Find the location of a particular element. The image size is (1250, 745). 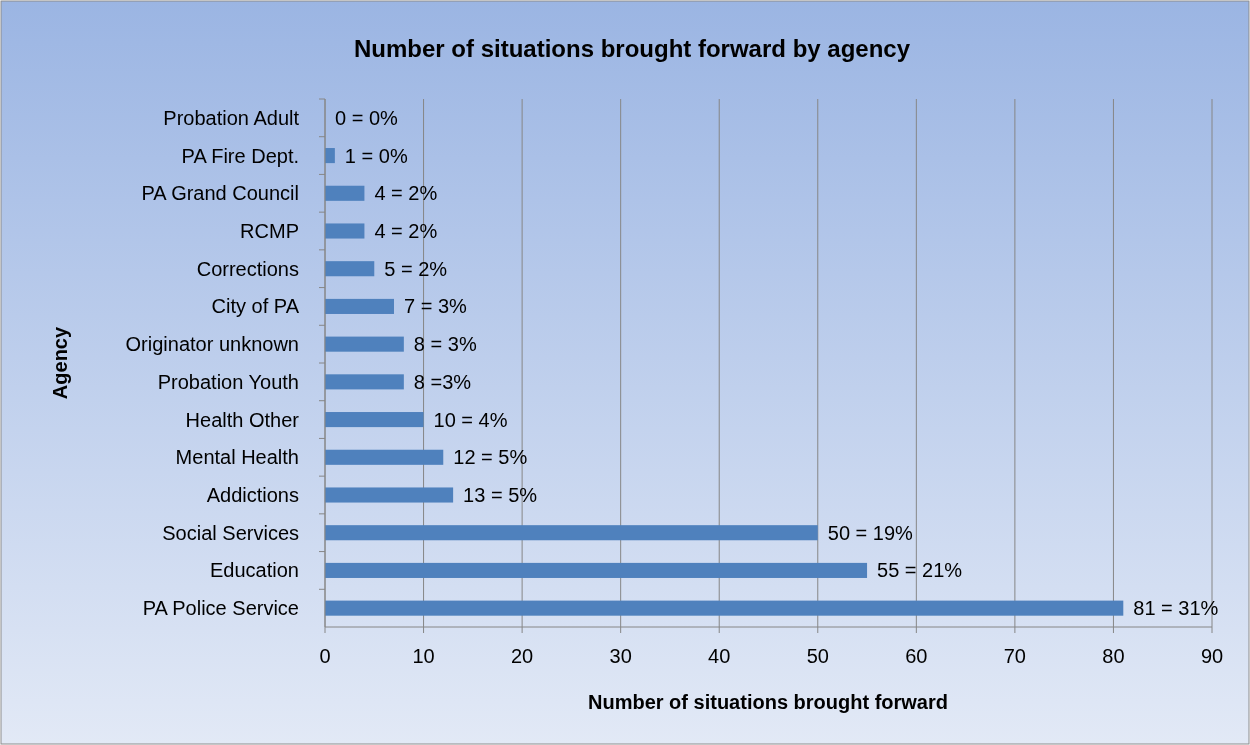

x-tick-label: 80 is located at coordinates (1113, 656).